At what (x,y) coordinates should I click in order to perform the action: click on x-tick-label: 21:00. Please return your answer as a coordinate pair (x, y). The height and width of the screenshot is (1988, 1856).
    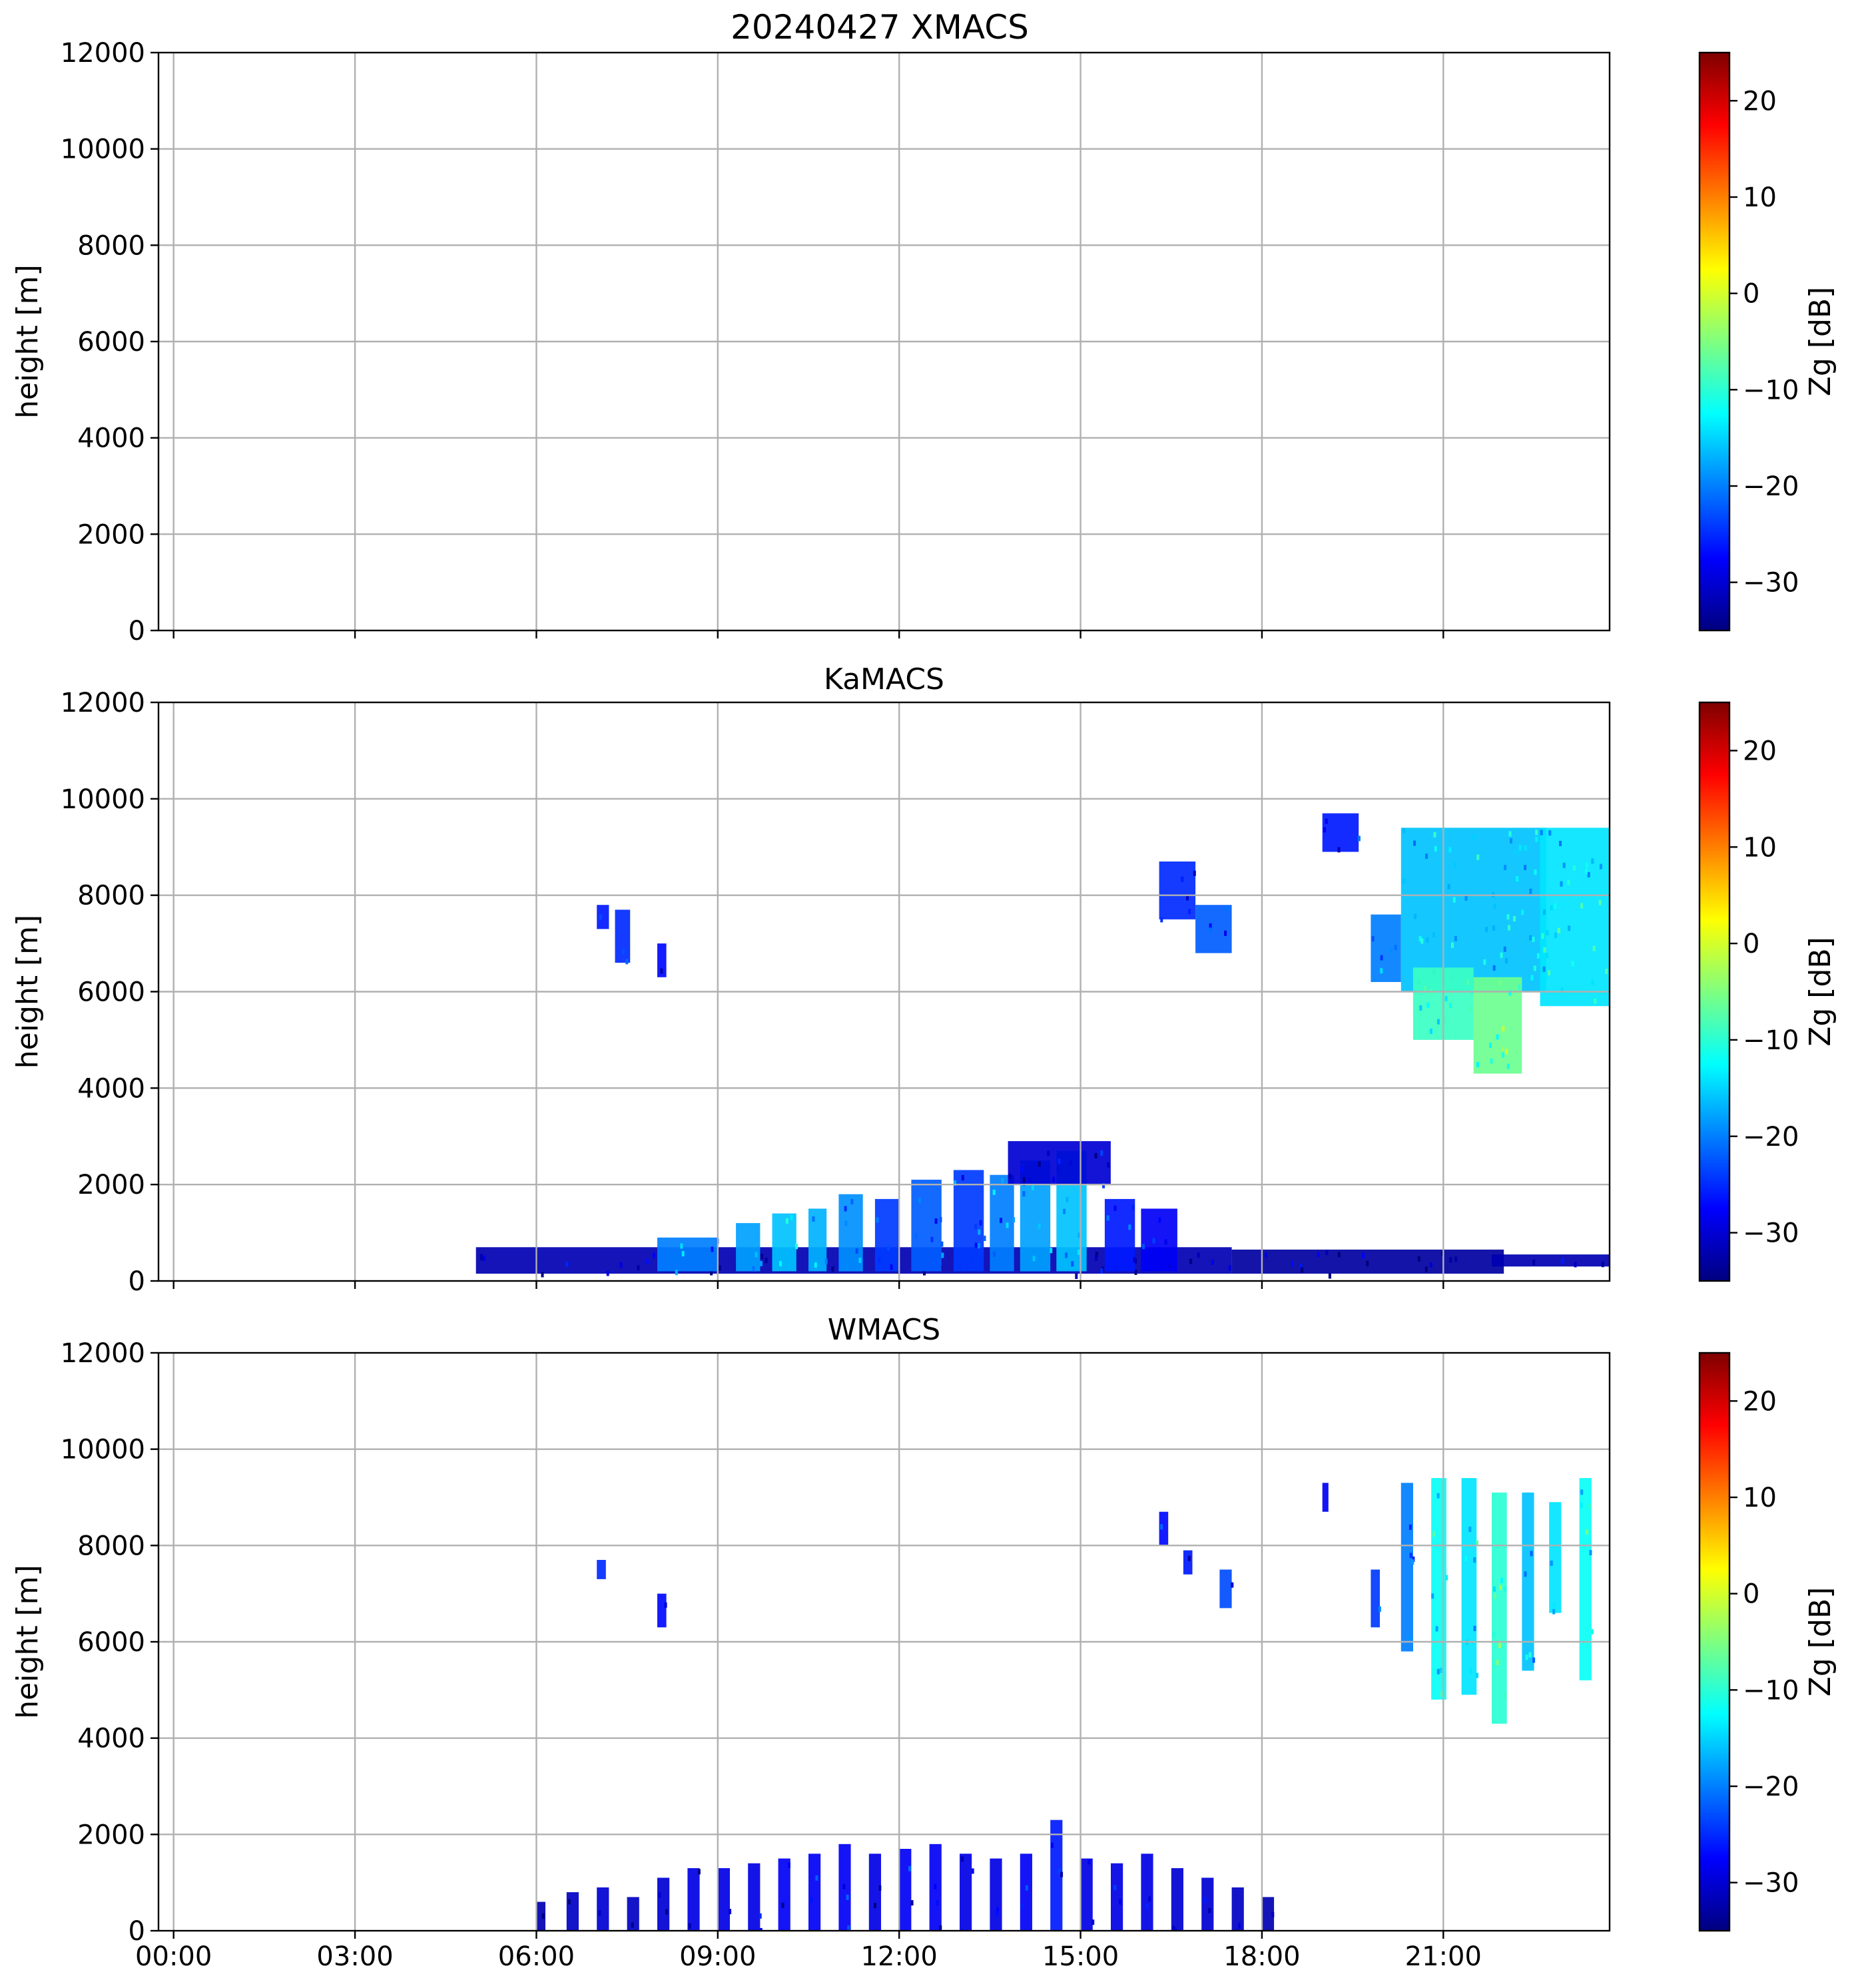
    Looking at the image, I should click on (1443, 1956).